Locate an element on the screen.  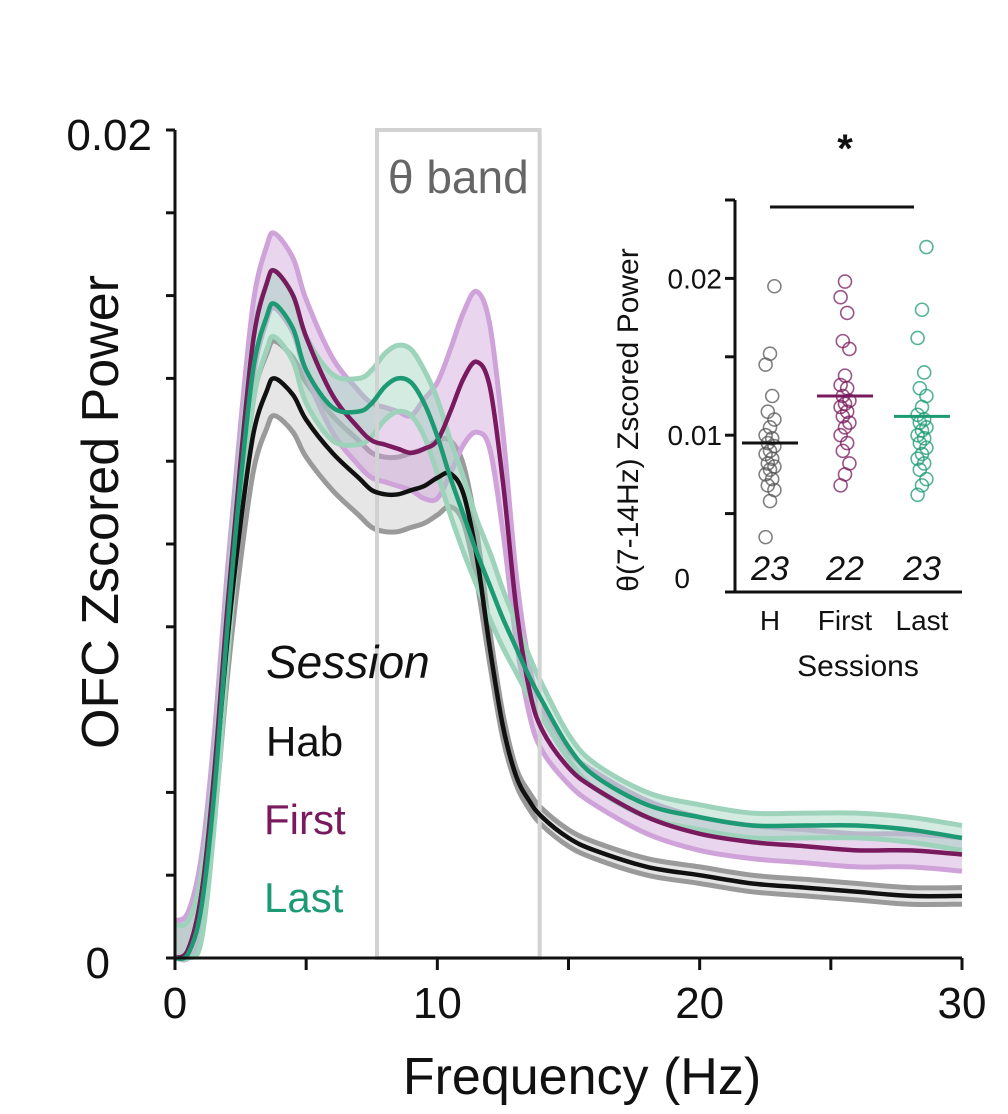
legend-entry-hab: Hab is located at coordinates (304, 741).